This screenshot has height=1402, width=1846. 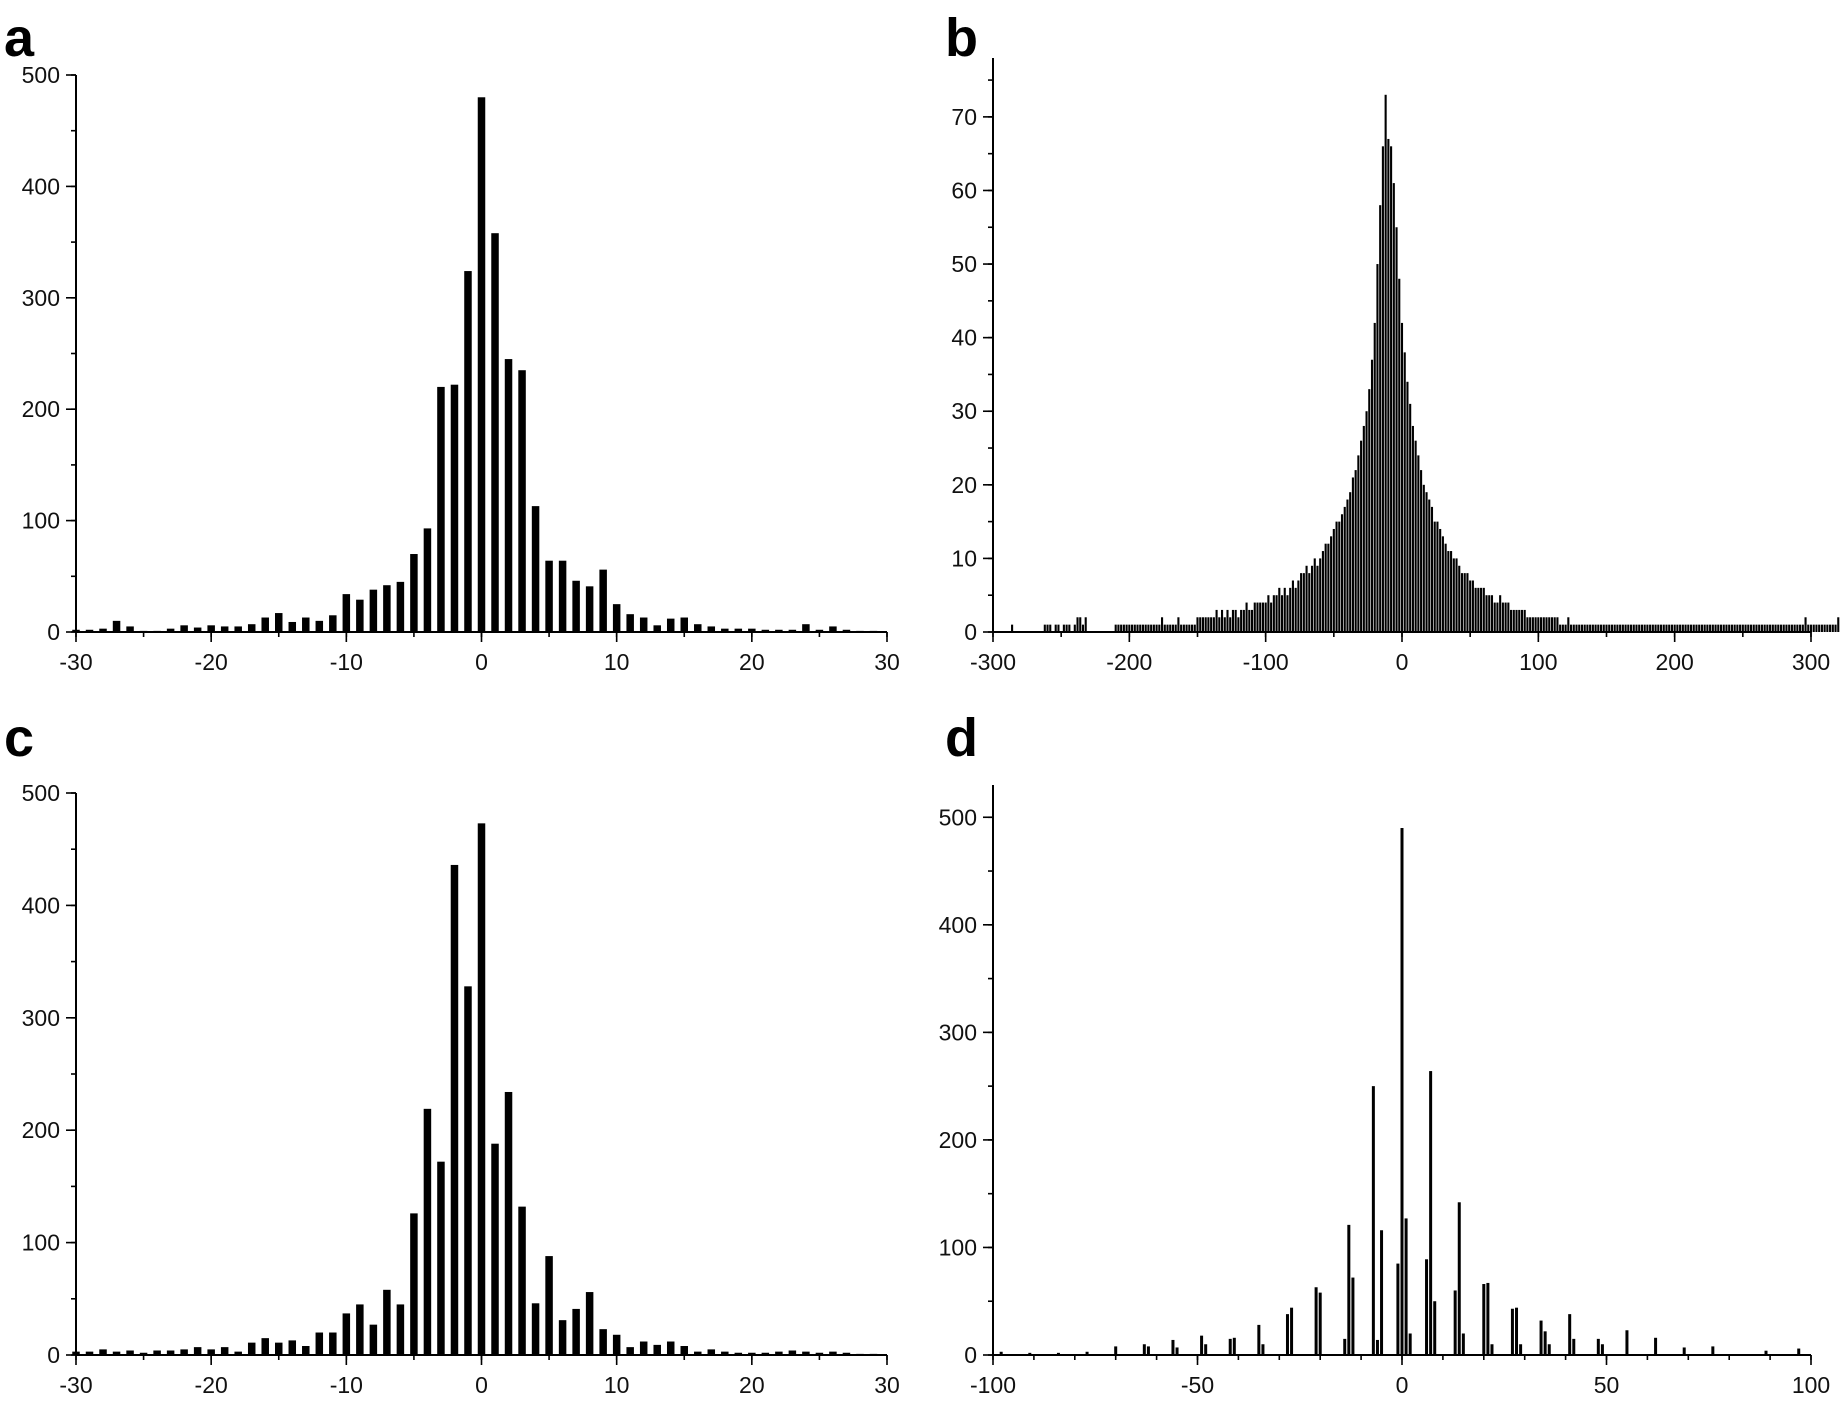 I want to click on panel-letter: a, so click(x=19, y=38).